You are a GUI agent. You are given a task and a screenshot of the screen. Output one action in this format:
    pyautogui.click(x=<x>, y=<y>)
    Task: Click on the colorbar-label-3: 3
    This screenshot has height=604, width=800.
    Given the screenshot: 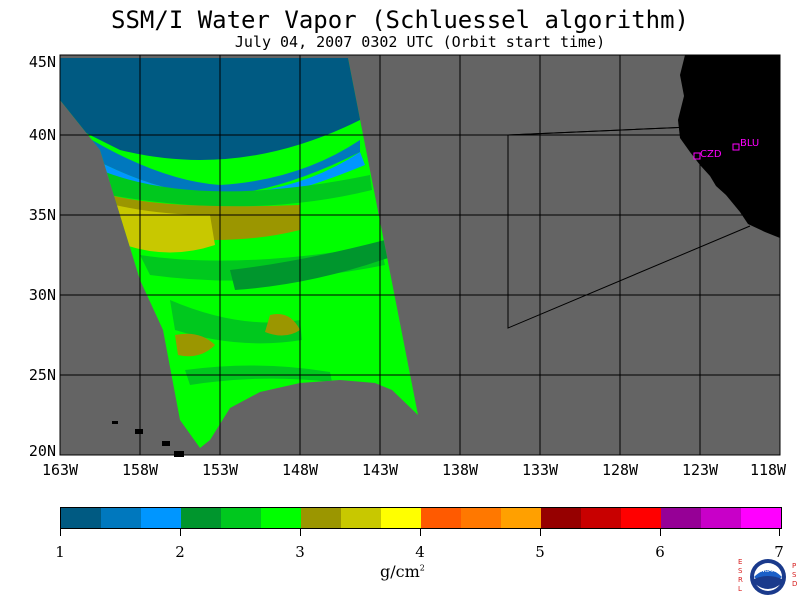 What is the action you would take?
    pyautogui.click(x=300, y=552)
    